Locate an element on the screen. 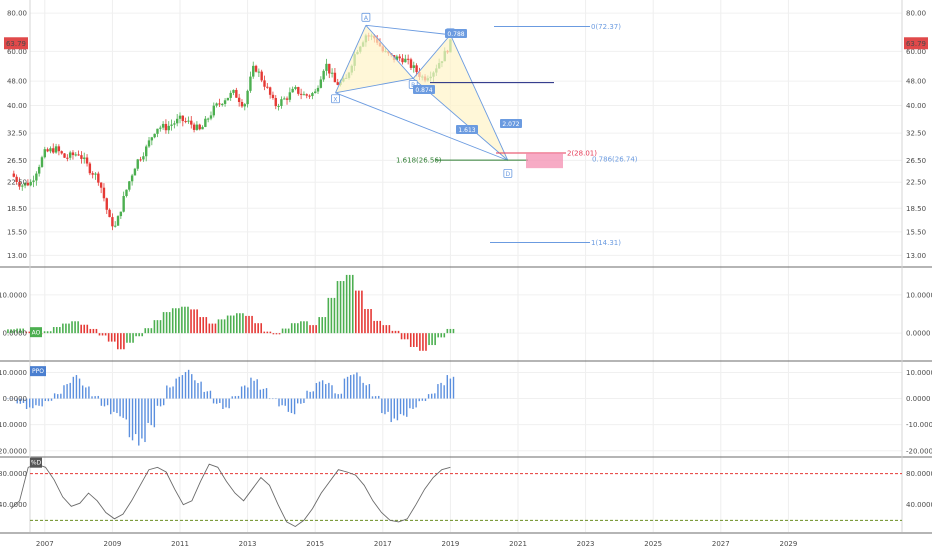 The height and width of the screenshot is (550, 932). level-0786-label: 0.786(26.74) is located at coordinates (615, 160).